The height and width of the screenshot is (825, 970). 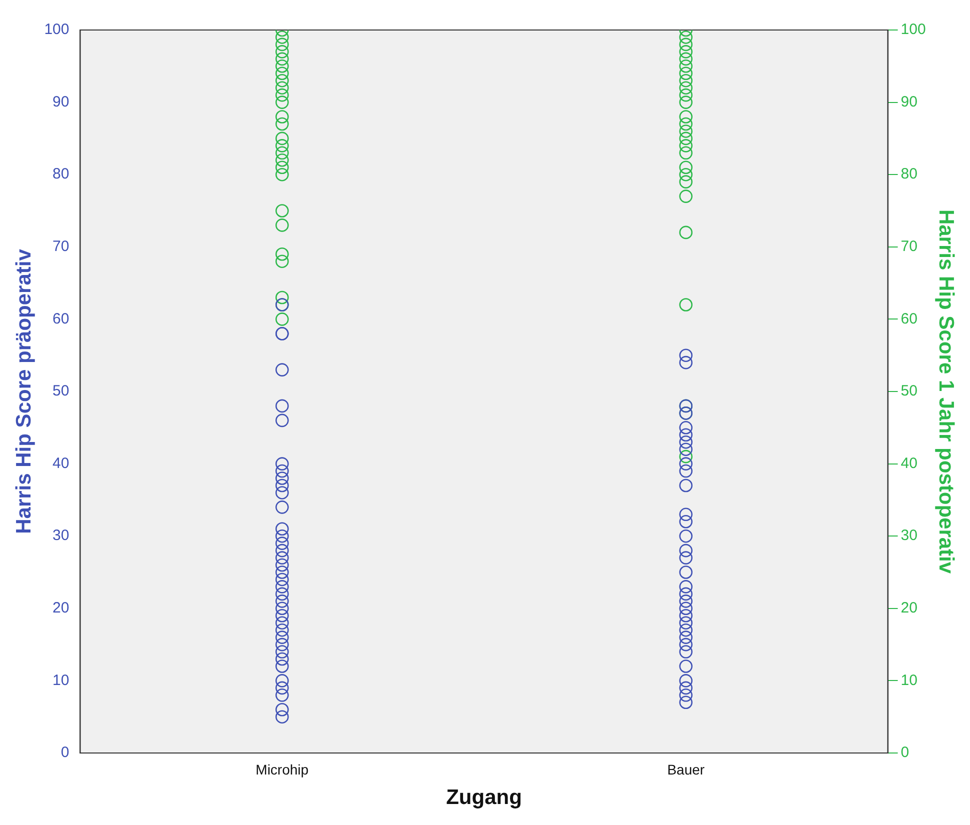 What do you see at coordinates (909, 174) in the screenshot?
I see `y2-tick-label: 80` at bounding box center [909, 174].